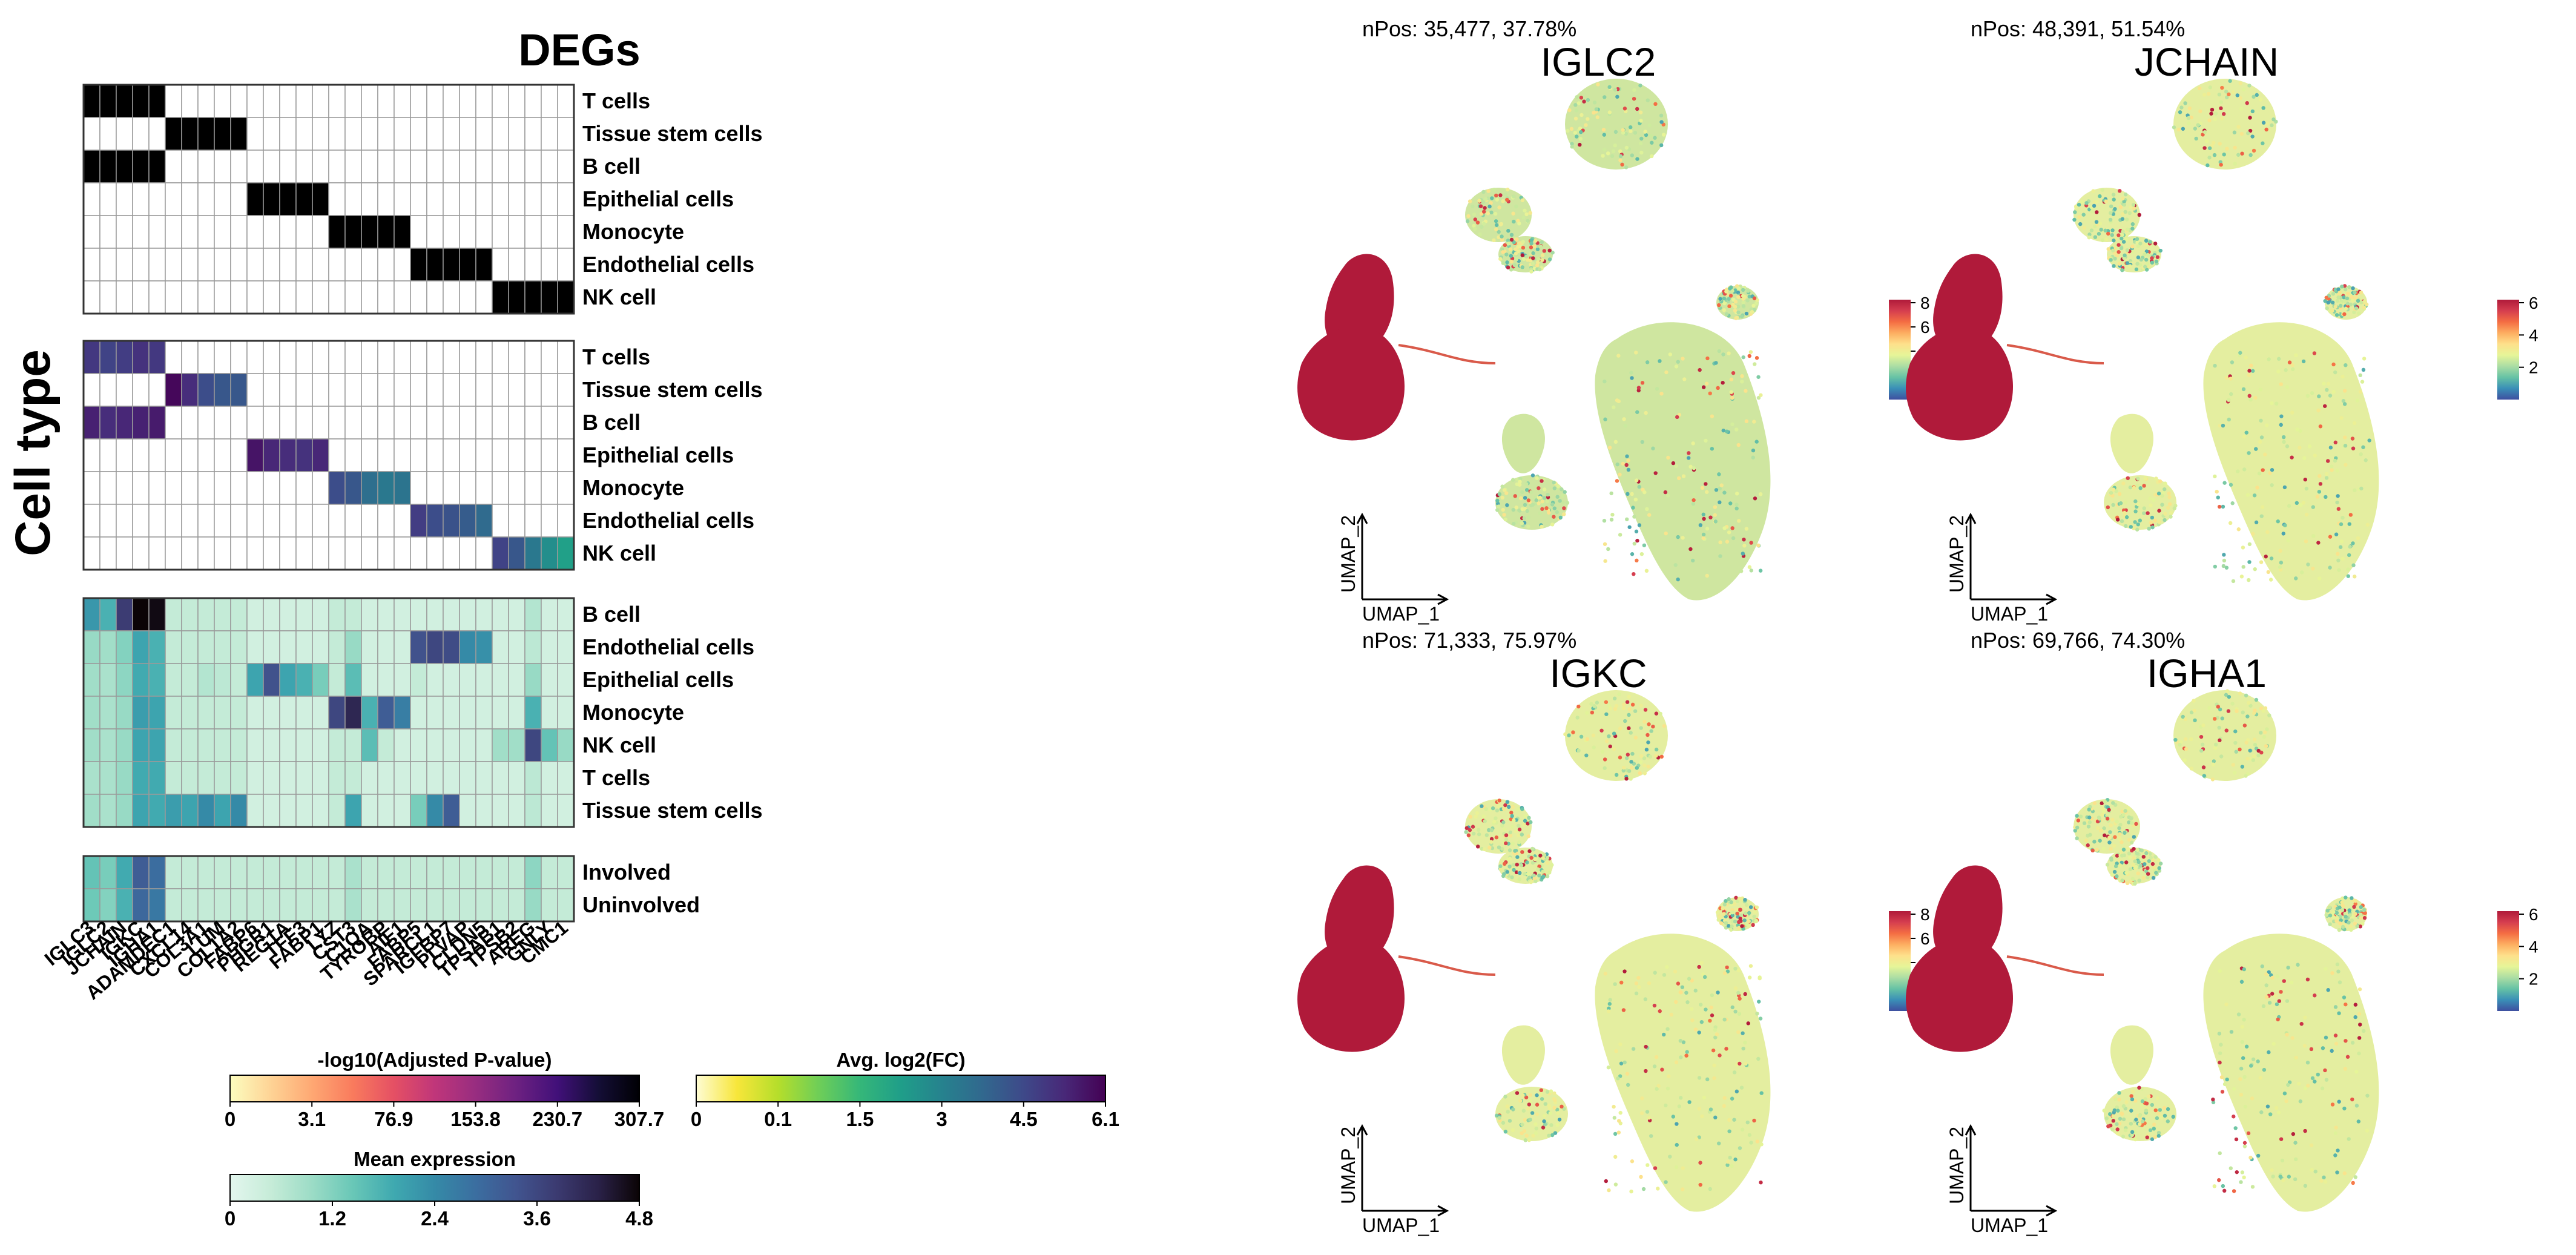 This screenshot has width=2576, height=1255. I want to click on row-label: Tissue stem cells, so click(673, 389).